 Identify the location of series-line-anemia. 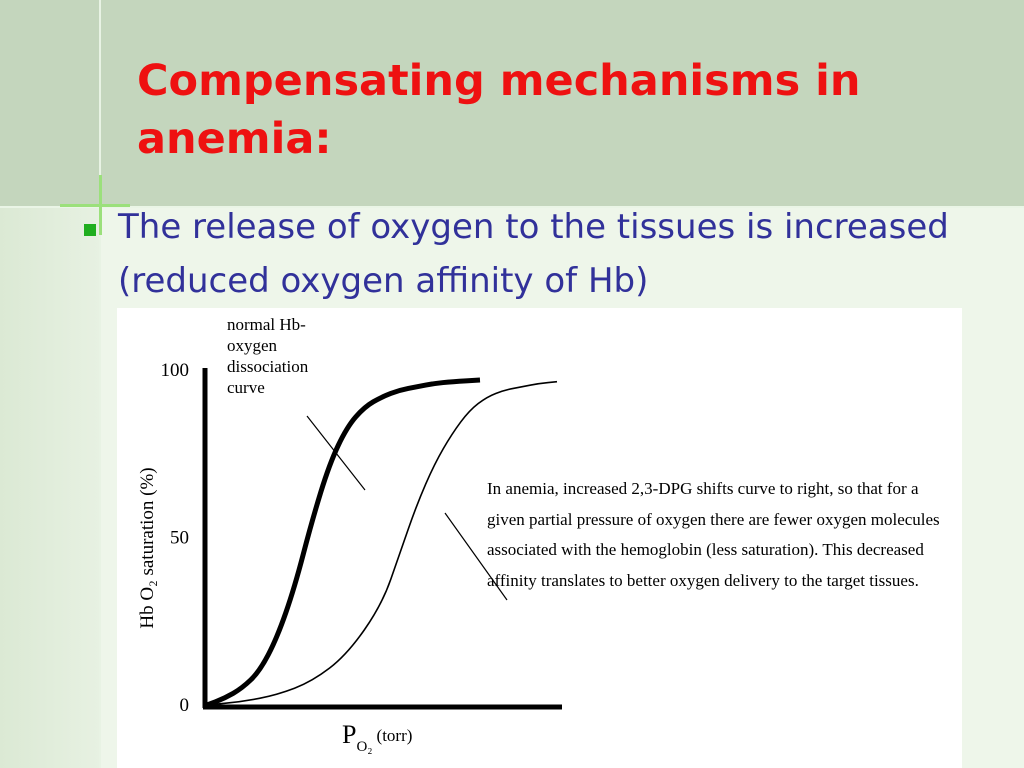
(382, 543).